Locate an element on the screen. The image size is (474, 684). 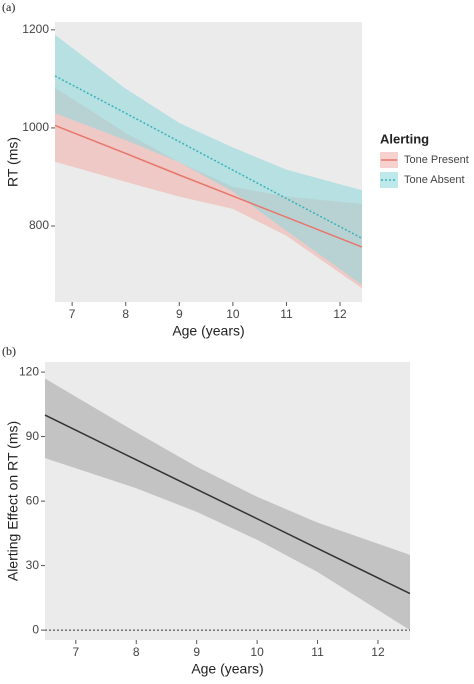
panel-title: (a) is located at coordinates (8, 7).